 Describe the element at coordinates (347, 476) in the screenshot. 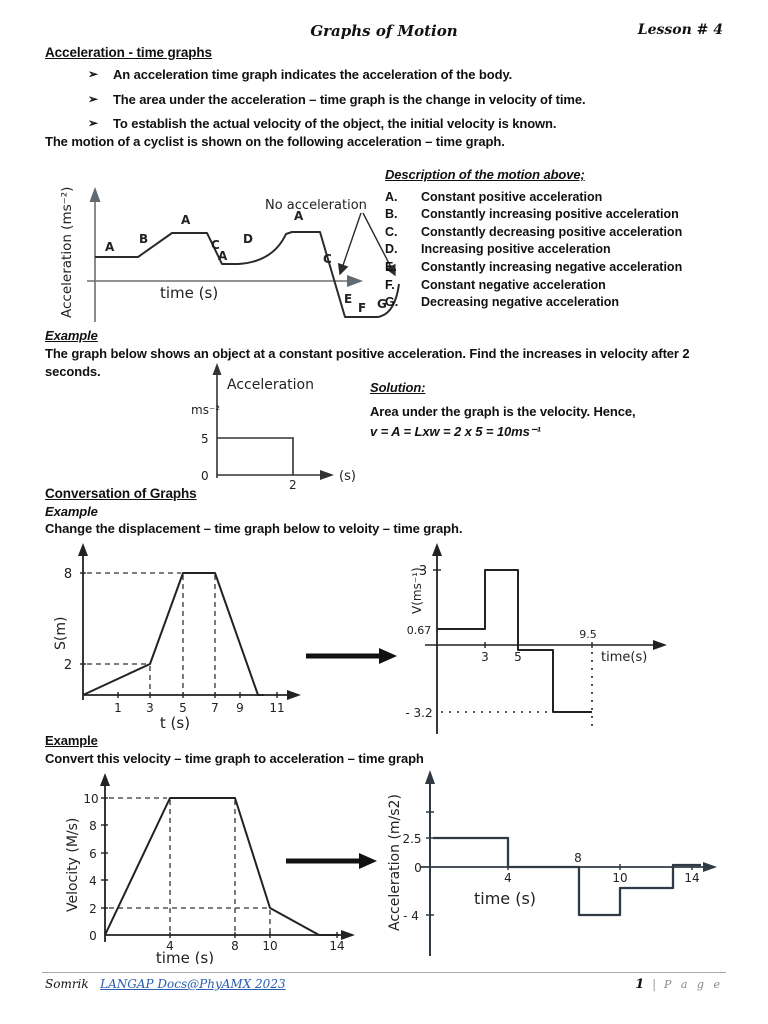

I see `x-unit-label: (s)` at that location.